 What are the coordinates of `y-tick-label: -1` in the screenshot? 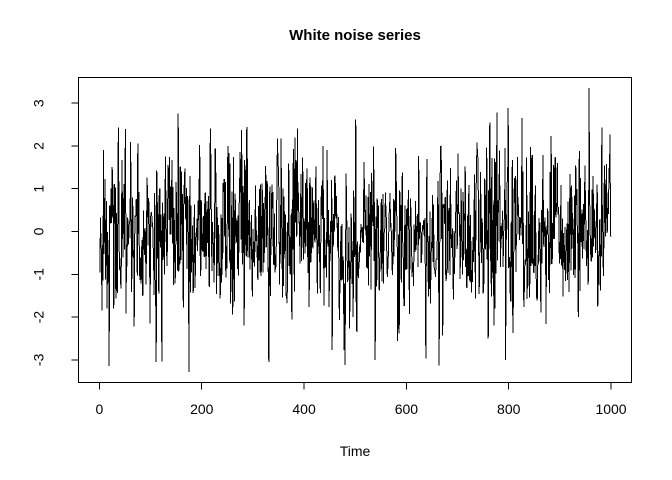 It's located at (39, 274).